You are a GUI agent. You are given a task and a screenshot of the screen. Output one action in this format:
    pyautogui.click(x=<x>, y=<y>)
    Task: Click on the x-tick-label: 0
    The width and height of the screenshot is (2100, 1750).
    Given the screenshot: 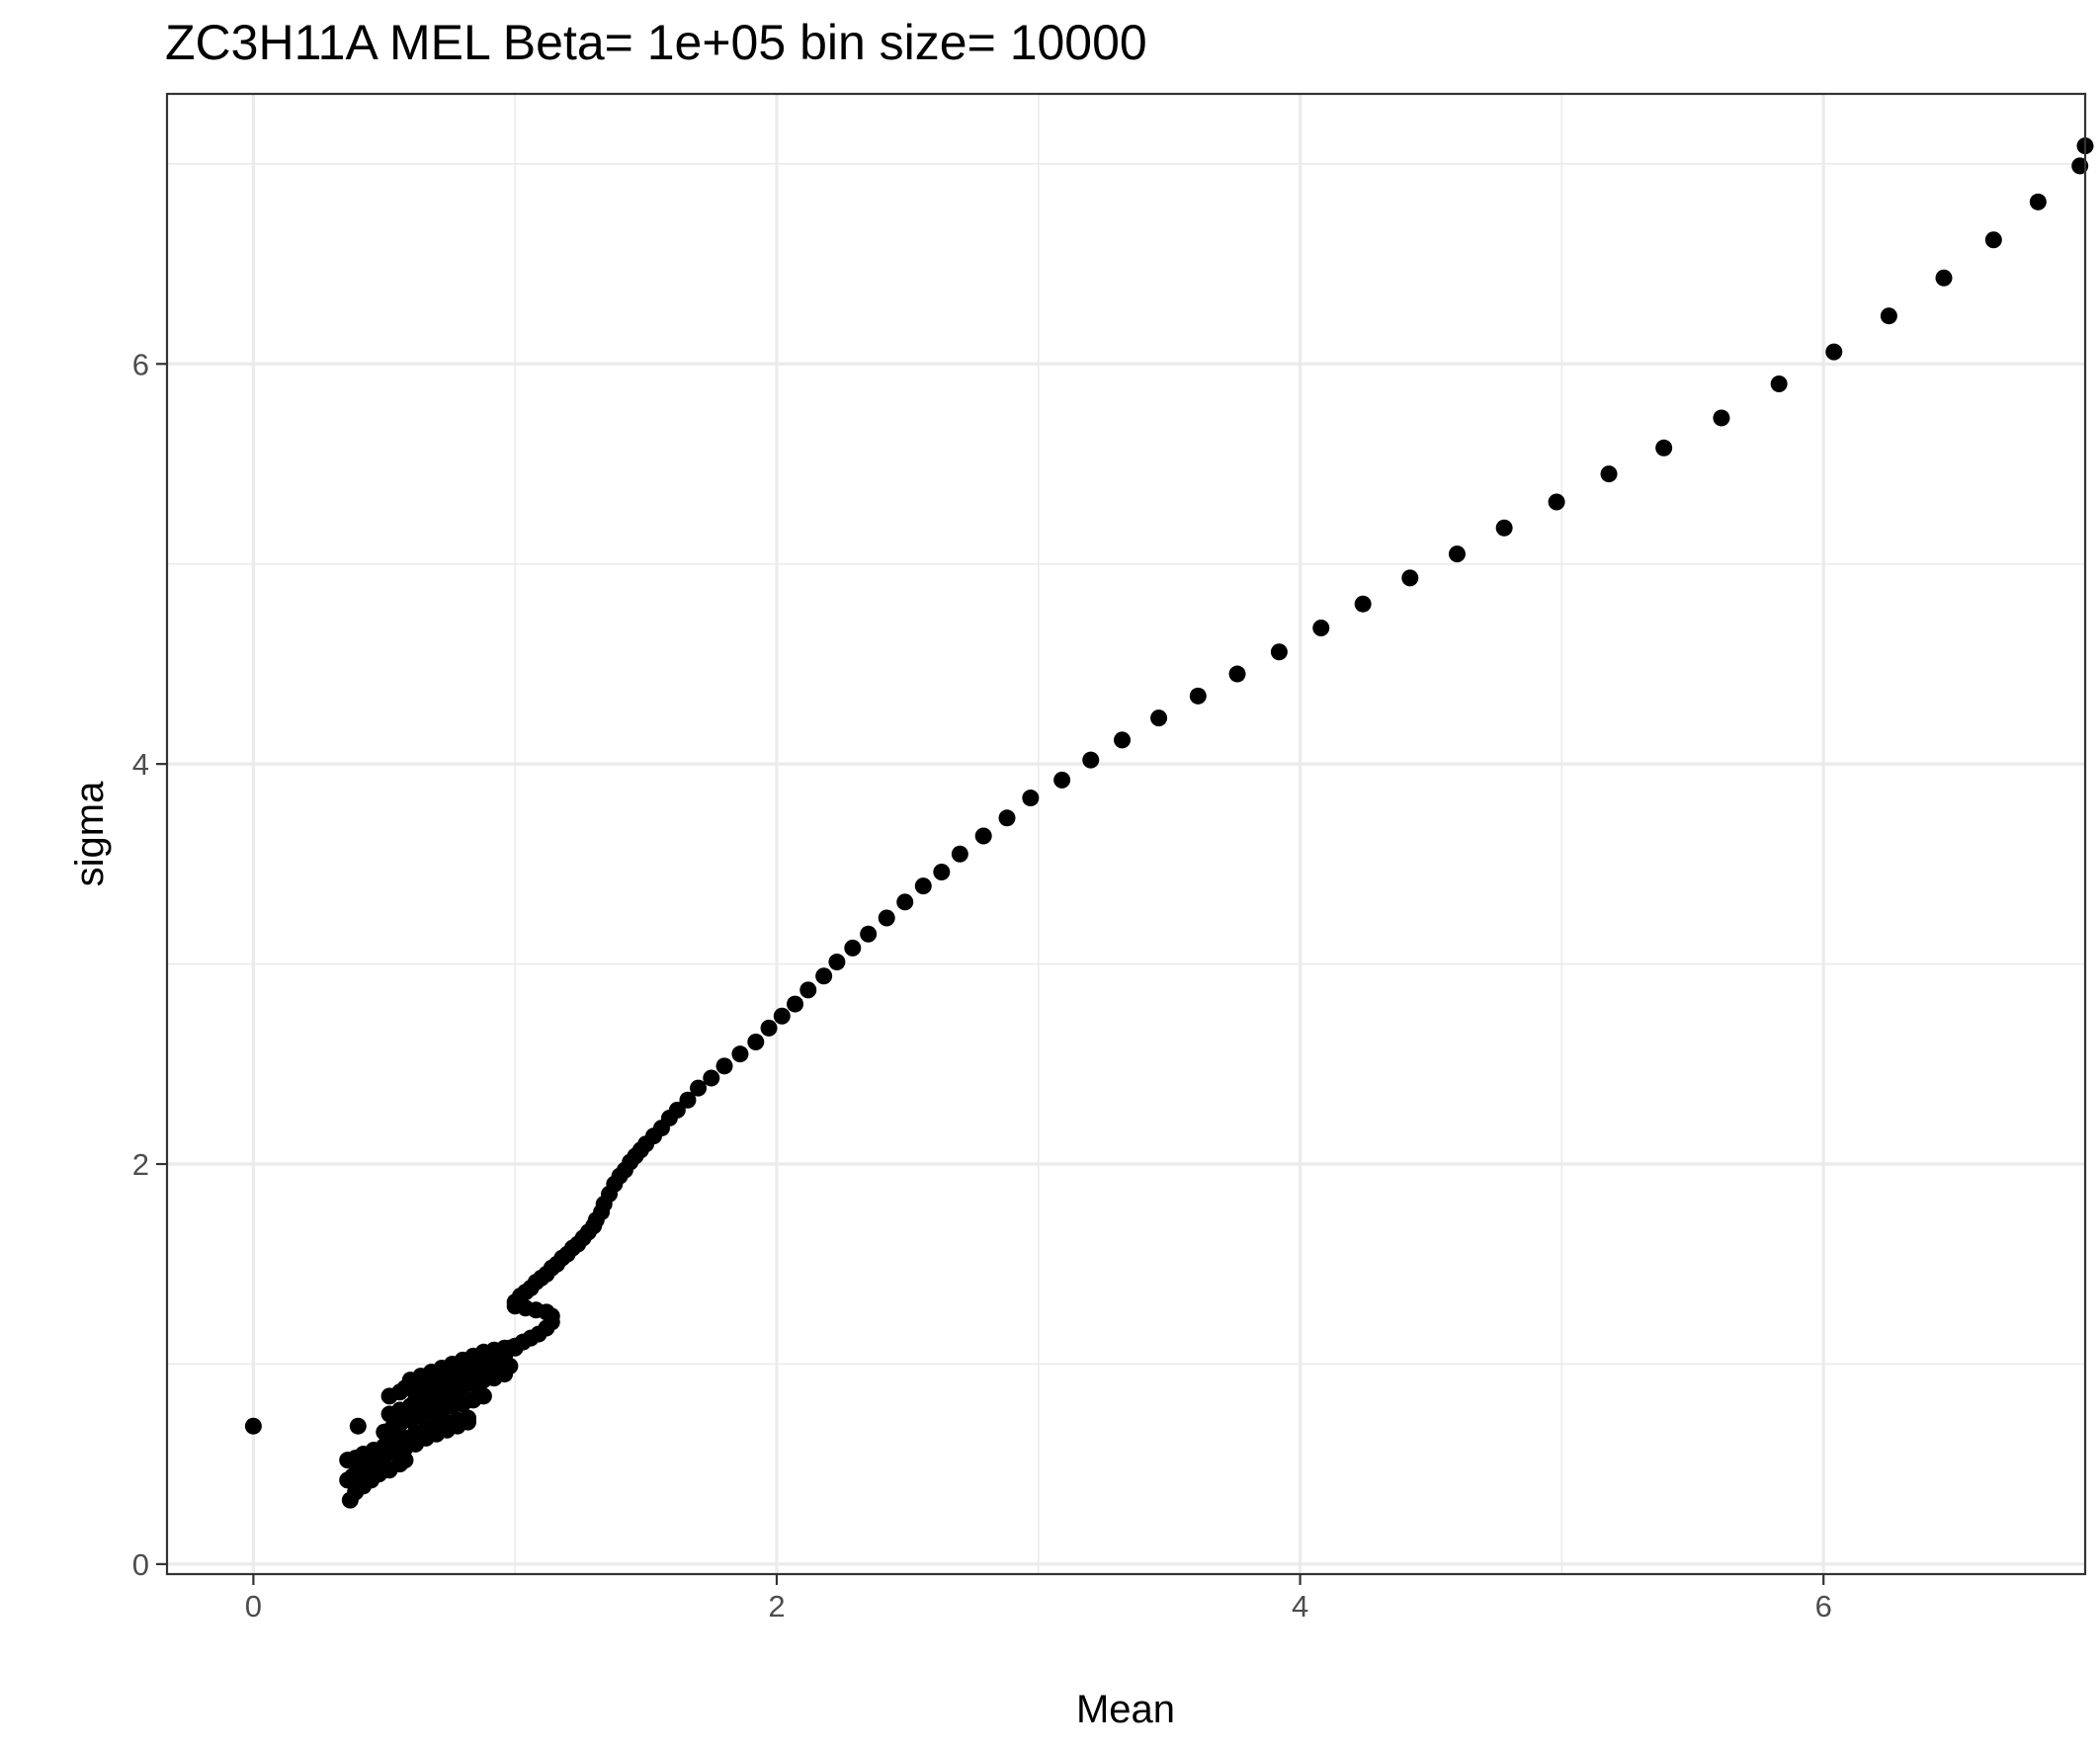 What is the action you would take?
    pyautogui.click(x=253, y=1606)
    